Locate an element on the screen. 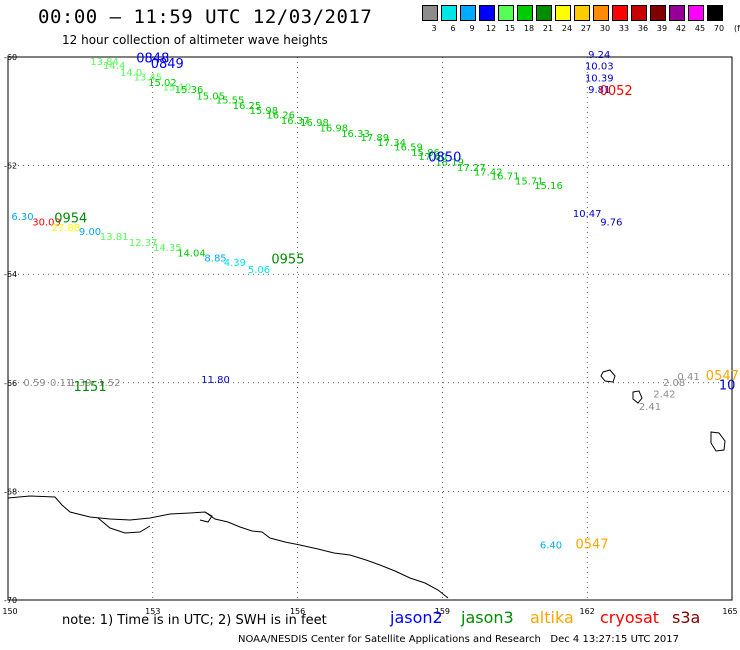 This screenshot has width=740, height=650. wave-height-label: 27.88 is located at coordinates (66, 228).